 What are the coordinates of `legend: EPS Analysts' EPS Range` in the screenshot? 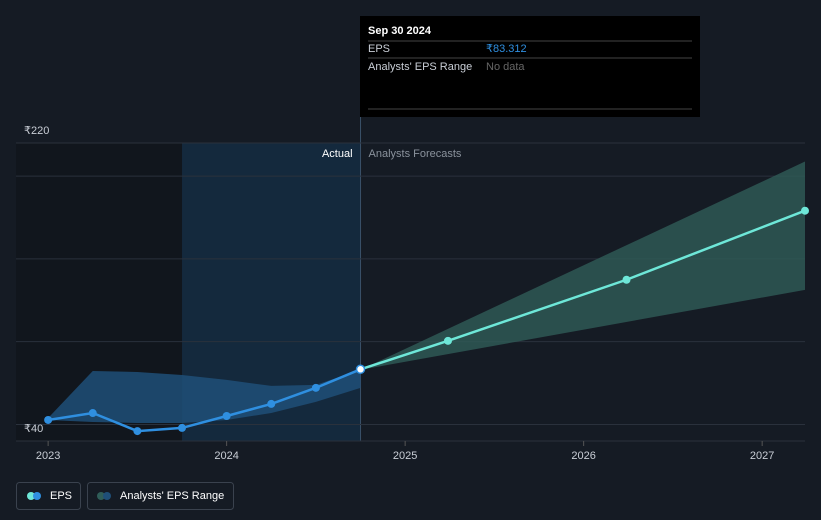 It's located at (125, 496).